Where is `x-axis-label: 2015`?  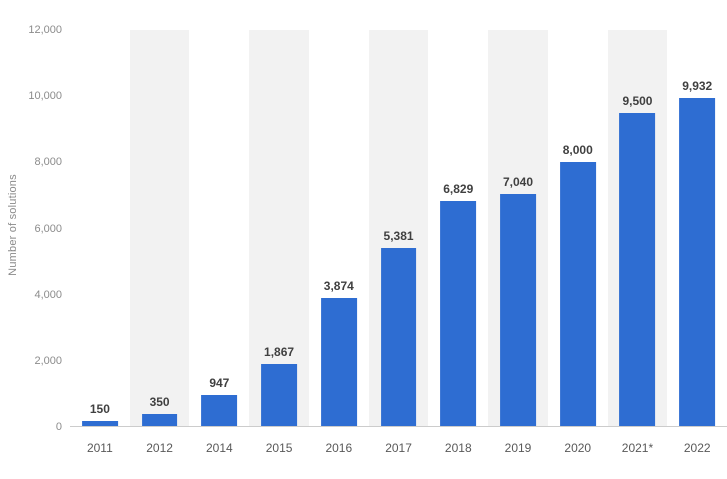
x-axis-label: 2015 is located at coordinates (279, 448).